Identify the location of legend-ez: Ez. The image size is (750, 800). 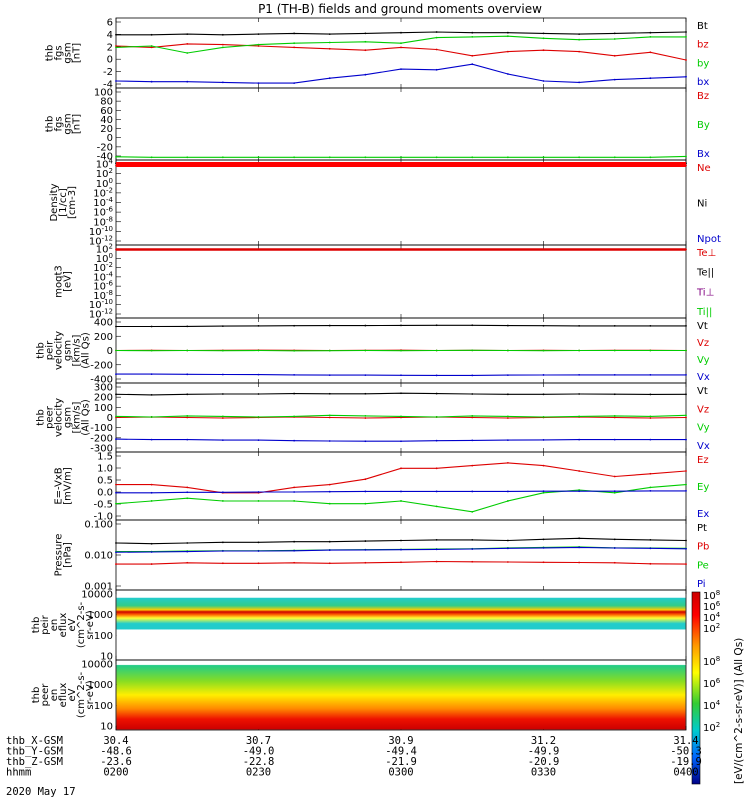
(703, 460).